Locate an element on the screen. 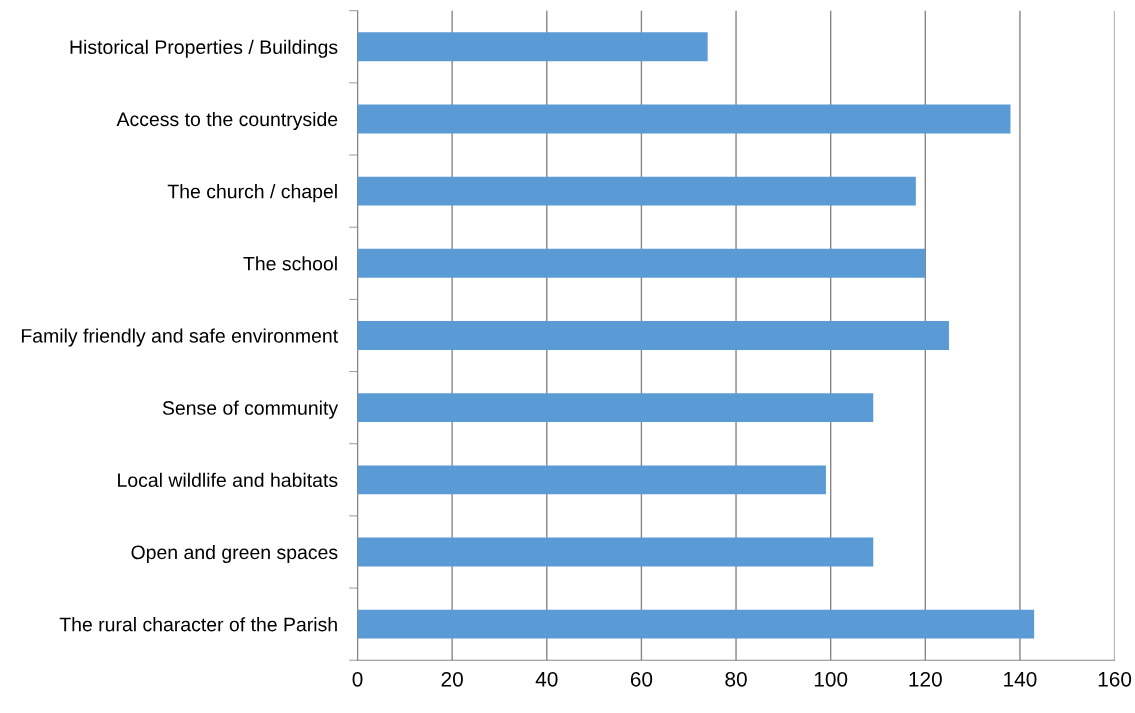 This screenshot has height=713, width=1135. x-tick-label: 160 is located at coordinates (1115, 679).